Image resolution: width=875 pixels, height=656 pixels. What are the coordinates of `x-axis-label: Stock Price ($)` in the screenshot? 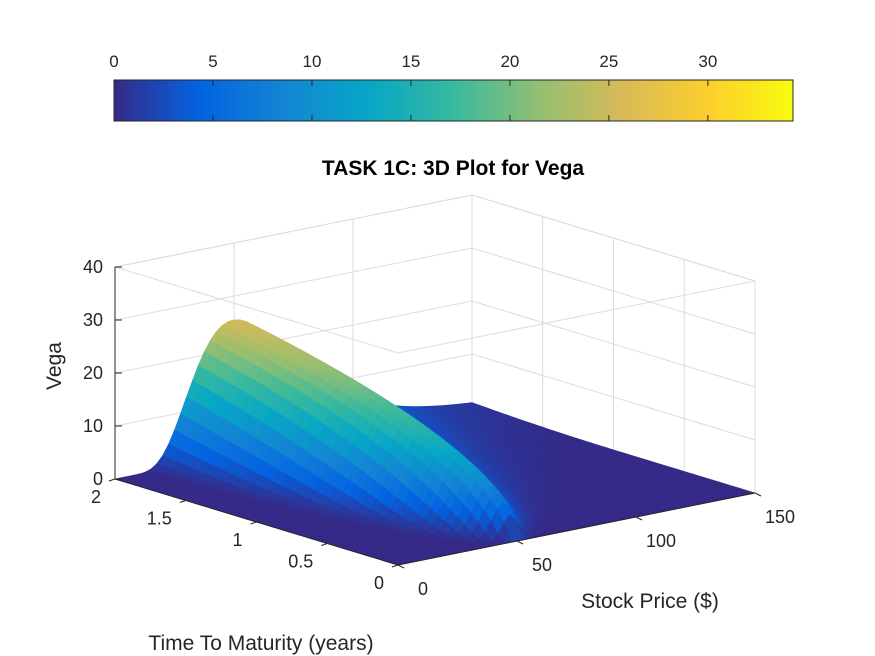 It's located at (650, 601).